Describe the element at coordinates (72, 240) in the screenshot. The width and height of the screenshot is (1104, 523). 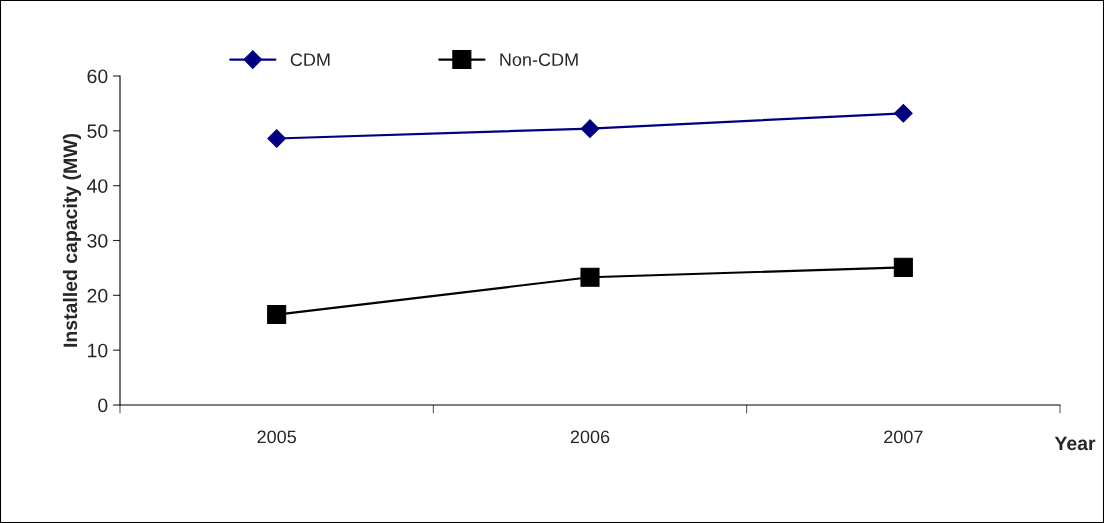
I see `y-axis-title: Installed capacity (MW)` at that location.